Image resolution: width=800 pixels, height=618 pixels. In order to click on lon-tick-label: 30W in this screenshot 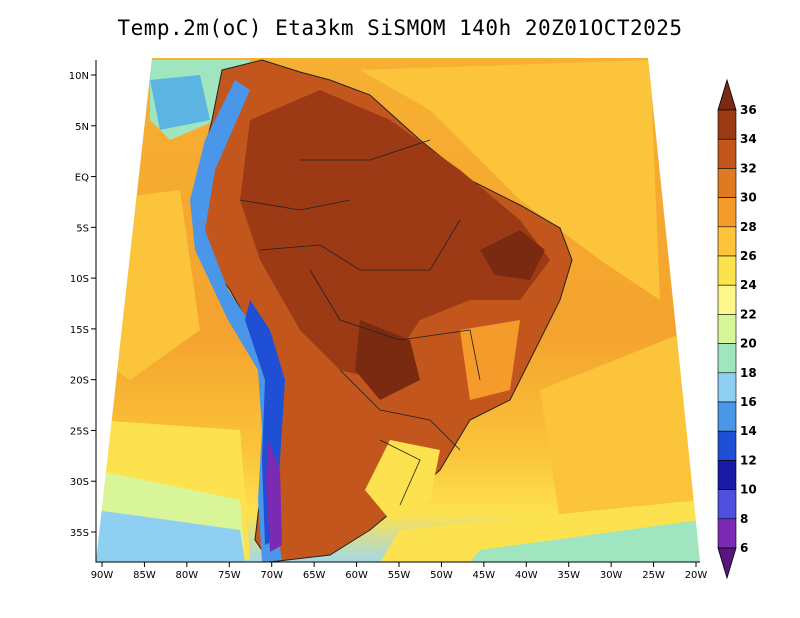, I will do `click(611, 575)`.